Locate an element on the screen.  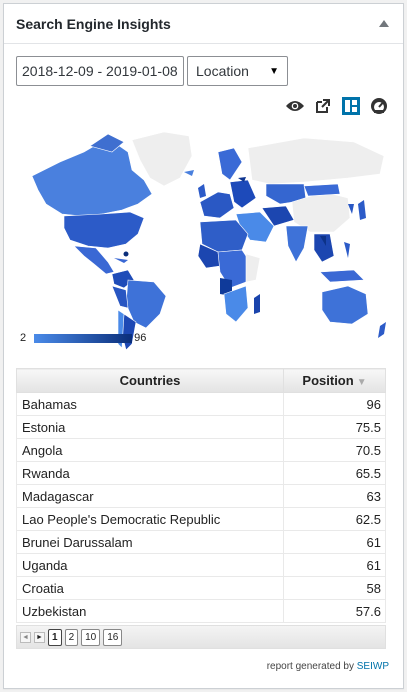
filter-controls: Location ▼ is located at coordinates (152, 71).